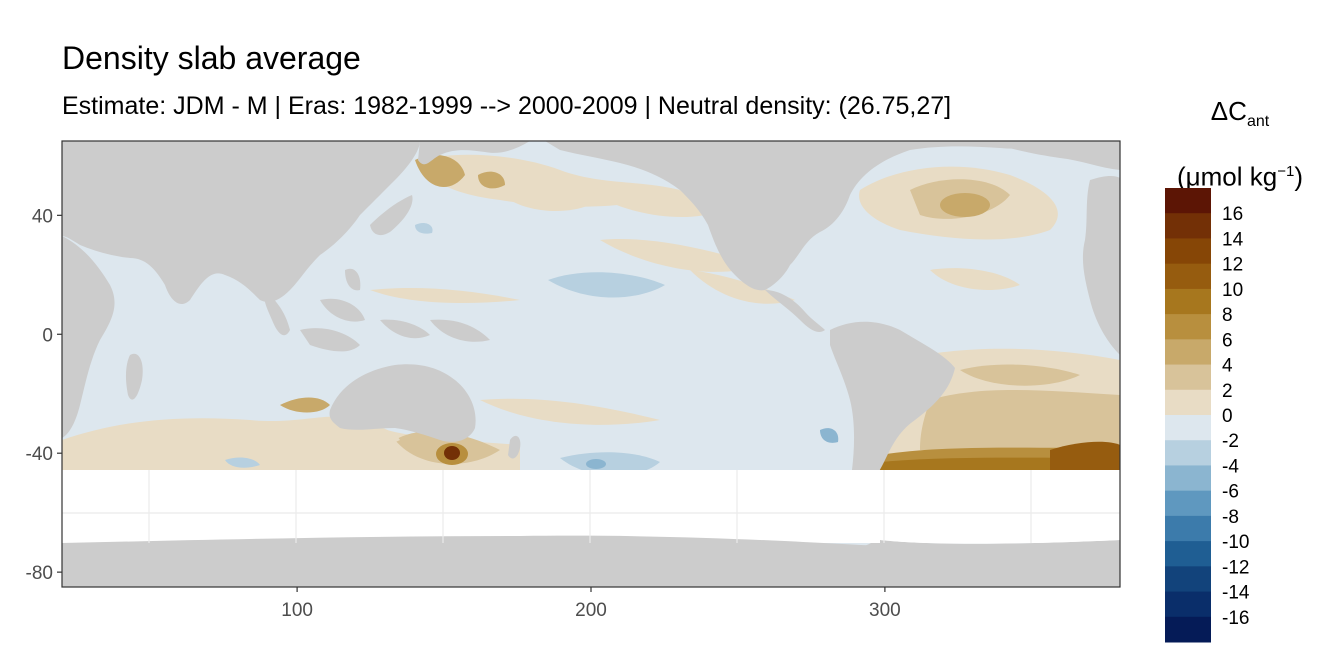 Image resolution: width=1344 pixels, height=672 pixels. What do you see at coordinates (1235, 618) in the screenshot?
I see `legend-label: -16` at bounding box center [1235, 618].